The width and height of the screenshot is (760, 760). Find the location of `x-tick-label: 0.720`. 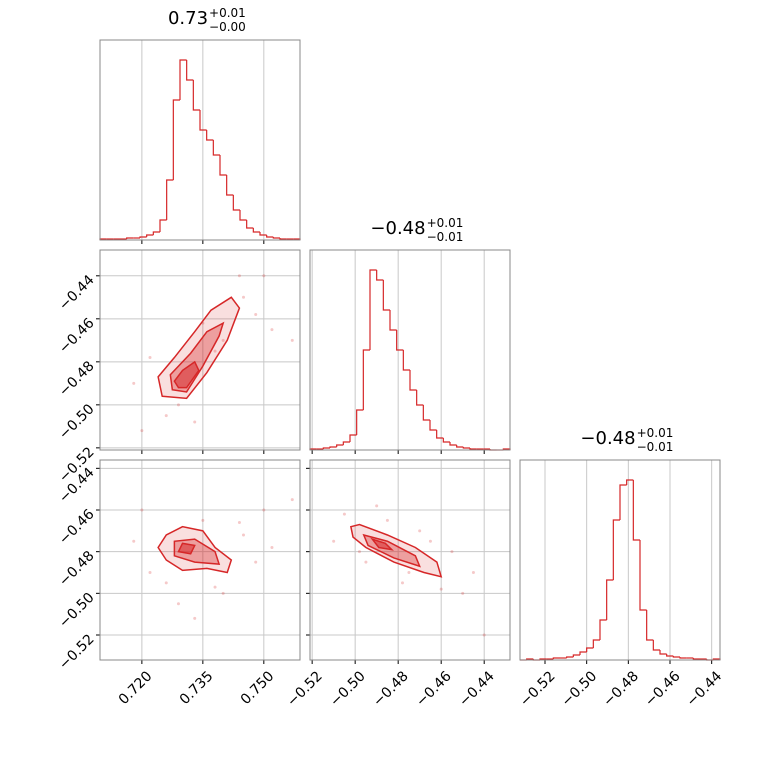

x-tick-label: 0.720 is located at coordinates (136, 688).